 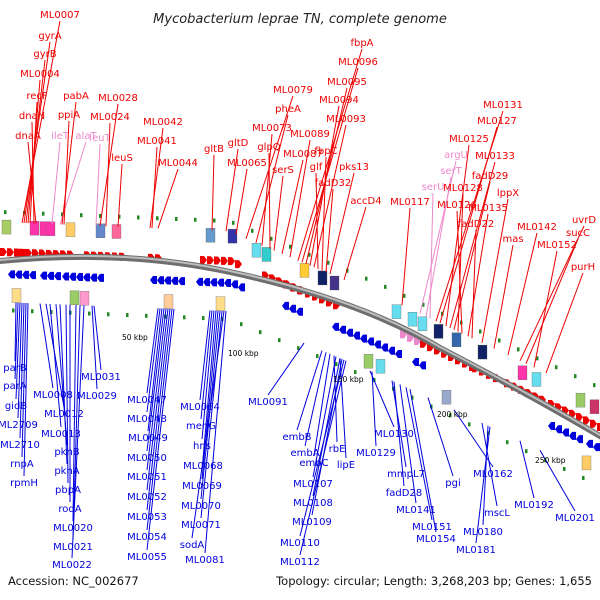 I want to click on gene-label: gltD, so click(x=238, y=143).